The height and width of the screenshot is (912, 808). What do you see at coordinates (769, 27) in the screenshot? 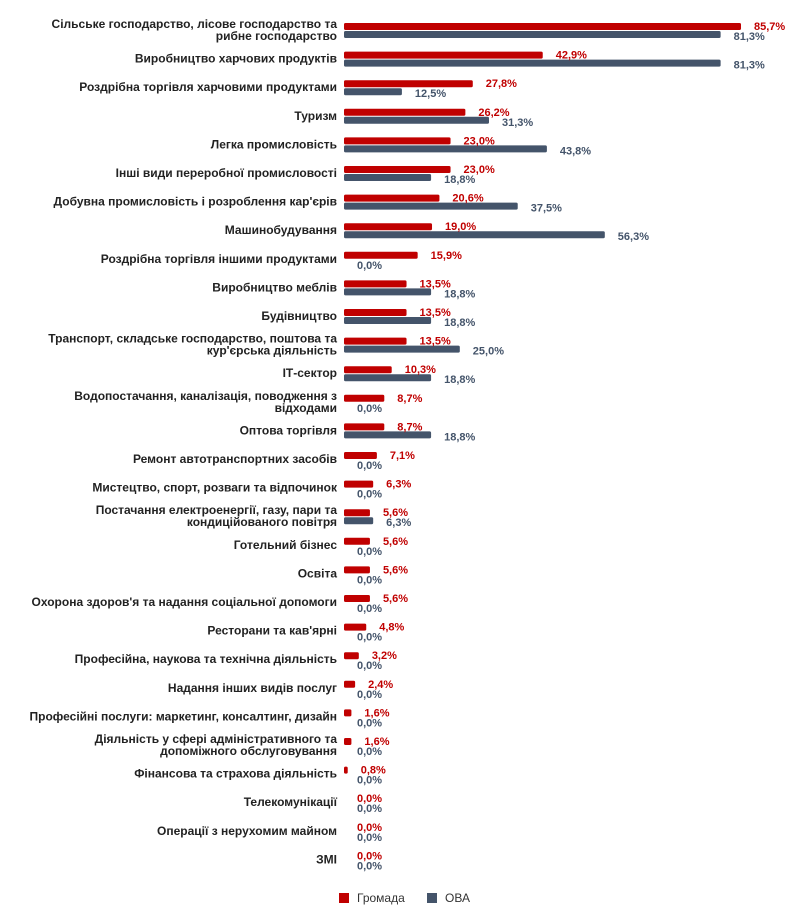
I see `value-label-hromada: 85,7%` at bounding box center [769, 27].